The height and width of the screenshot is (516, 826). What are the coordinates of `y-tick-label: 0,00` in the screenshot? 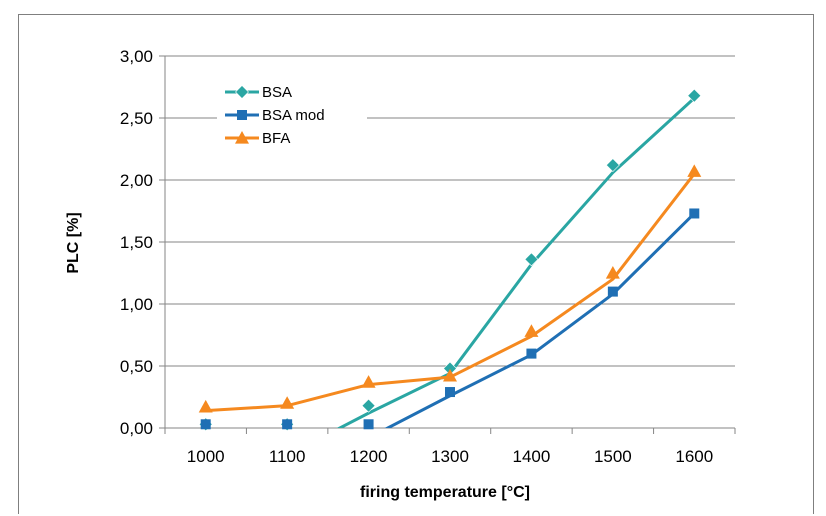 It's located at (136, 428).